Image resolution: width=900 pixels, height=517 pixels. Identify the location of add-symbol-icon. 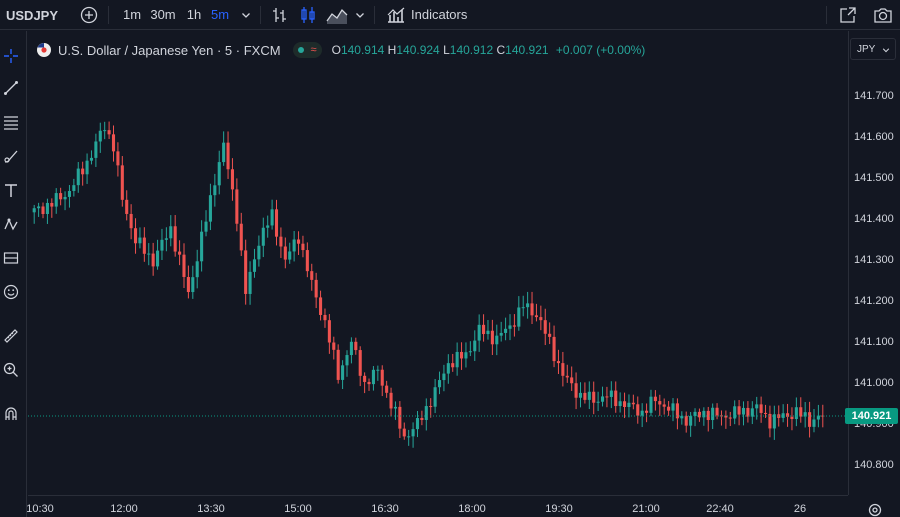
(89, 14).